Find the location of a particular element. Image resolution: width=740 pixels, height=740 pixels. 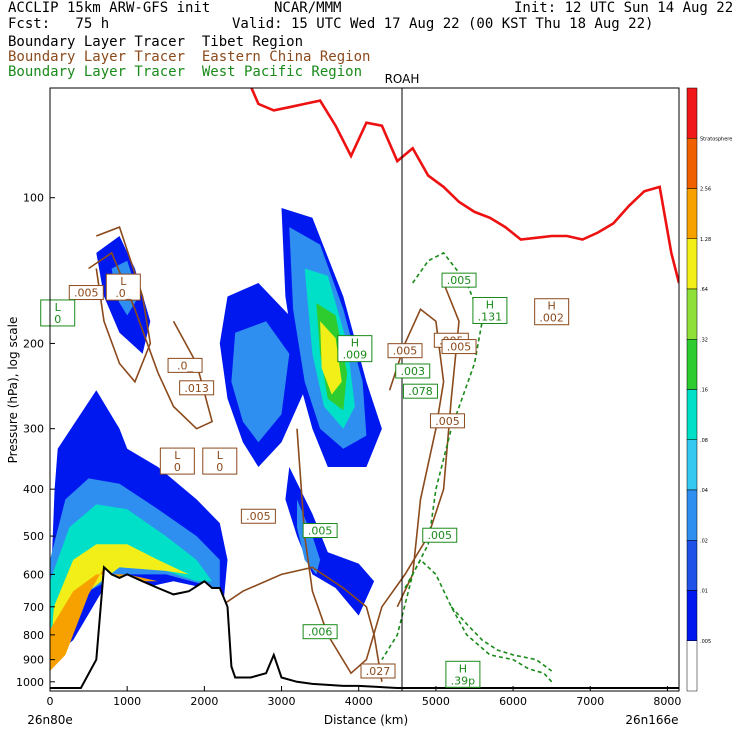

contour-label-text: .39p is located at coordinates (463, 680).